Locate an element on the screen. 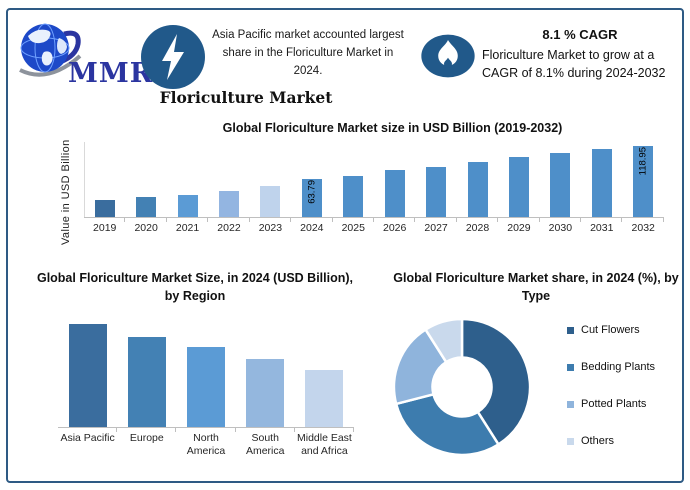  bar-2029 is located at coordinates (518, 187).